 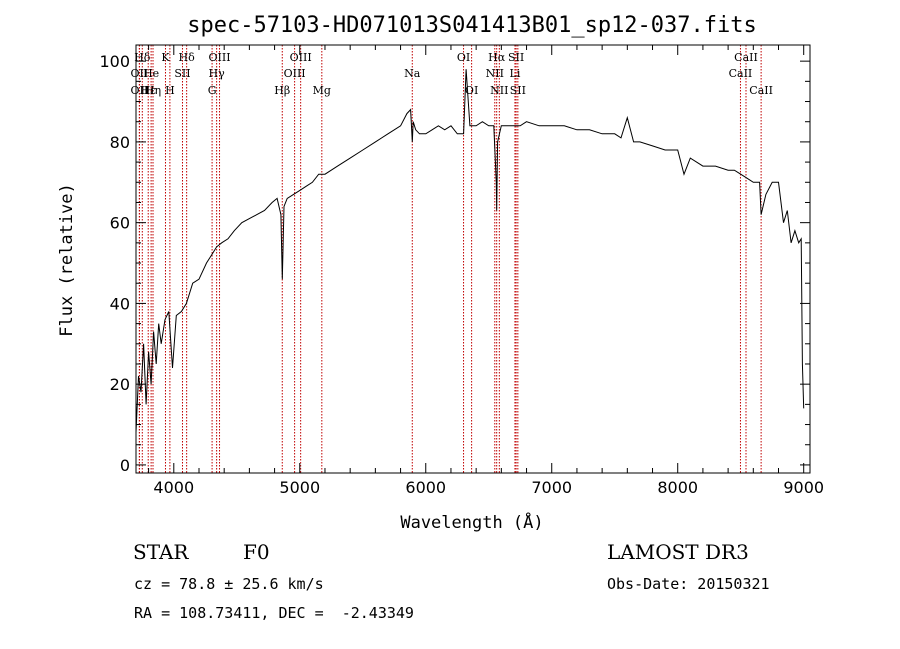 I want to click on x-tick-label-9000: 9000, so click(x=803, y=487).